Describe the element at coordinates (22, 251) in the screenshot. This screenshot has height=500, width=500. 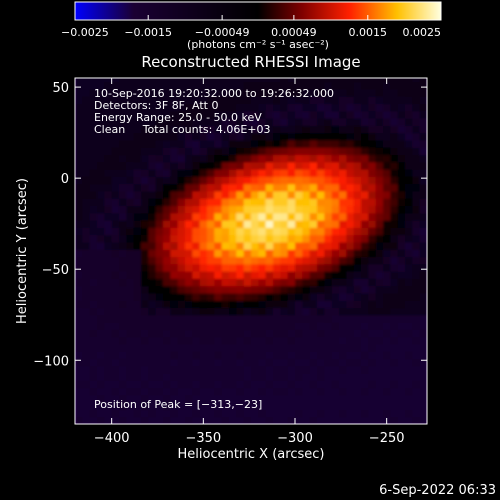
I see `y-axis-label: Heliocentric Y (arcsec)` at that location.